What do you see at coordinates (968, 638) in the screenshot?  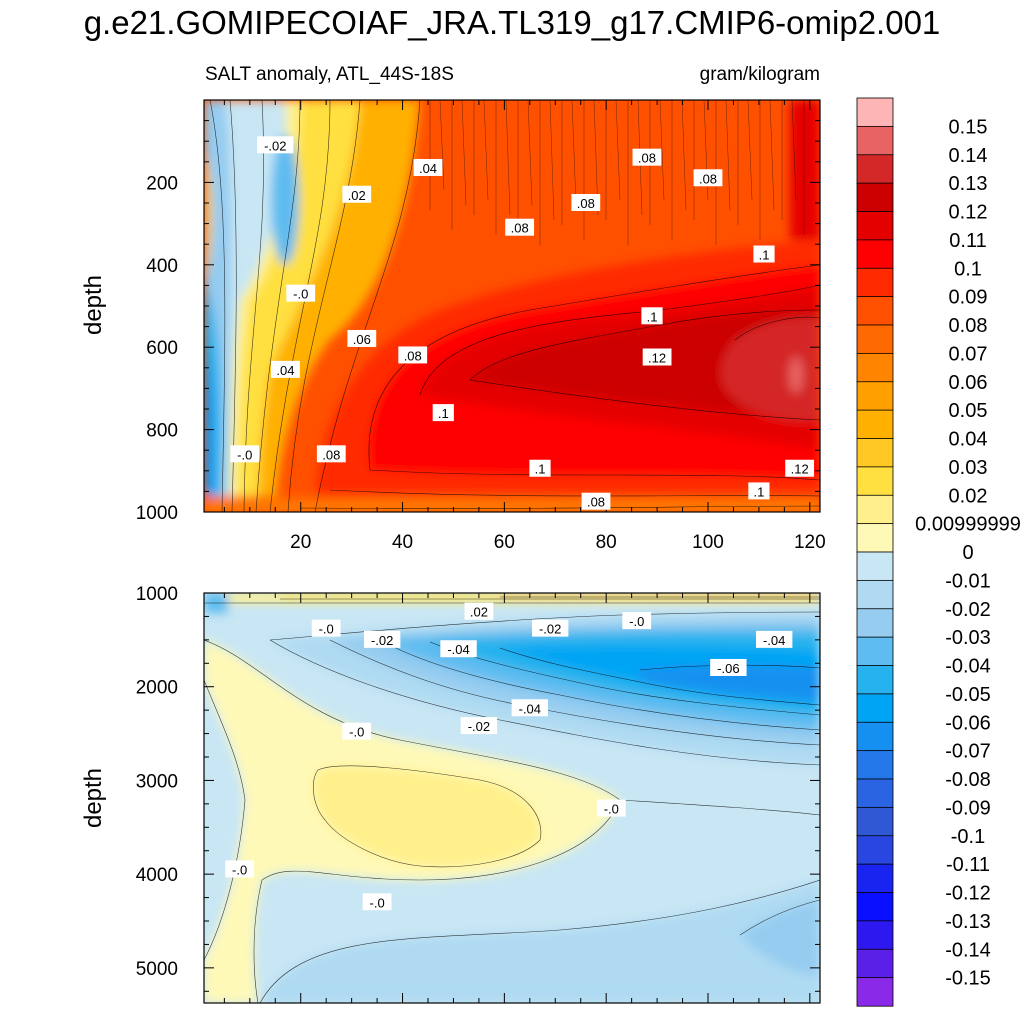 I see `colorbar-label: -0.03` at bounding box center [968, 638].